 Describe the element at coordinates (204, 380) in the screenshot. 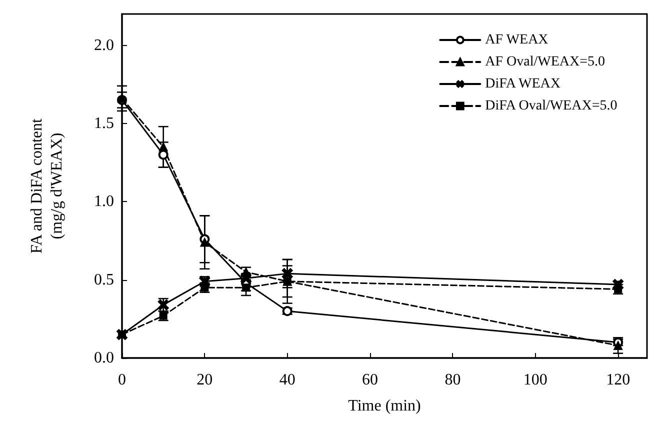

I see `x-tick-label: 20` at that location.